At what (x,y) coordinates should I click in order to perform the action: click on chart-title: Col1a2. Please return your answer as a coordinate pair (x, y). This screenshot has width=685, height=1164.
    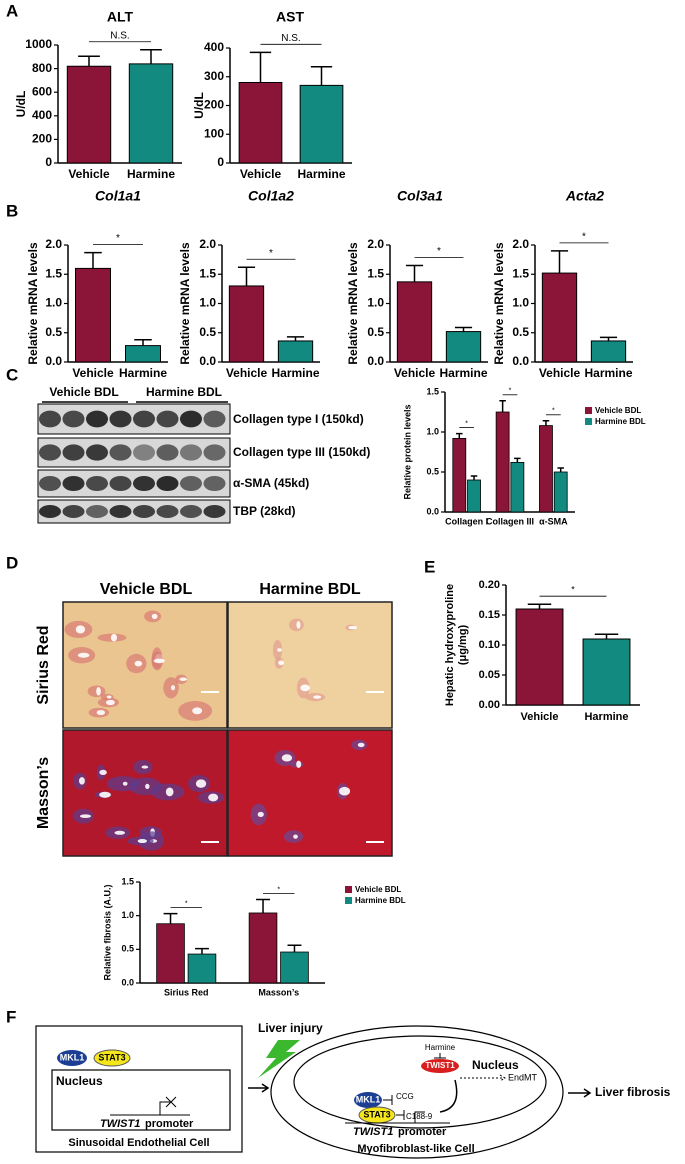
    Looking at the image, I should click on (271, 196).